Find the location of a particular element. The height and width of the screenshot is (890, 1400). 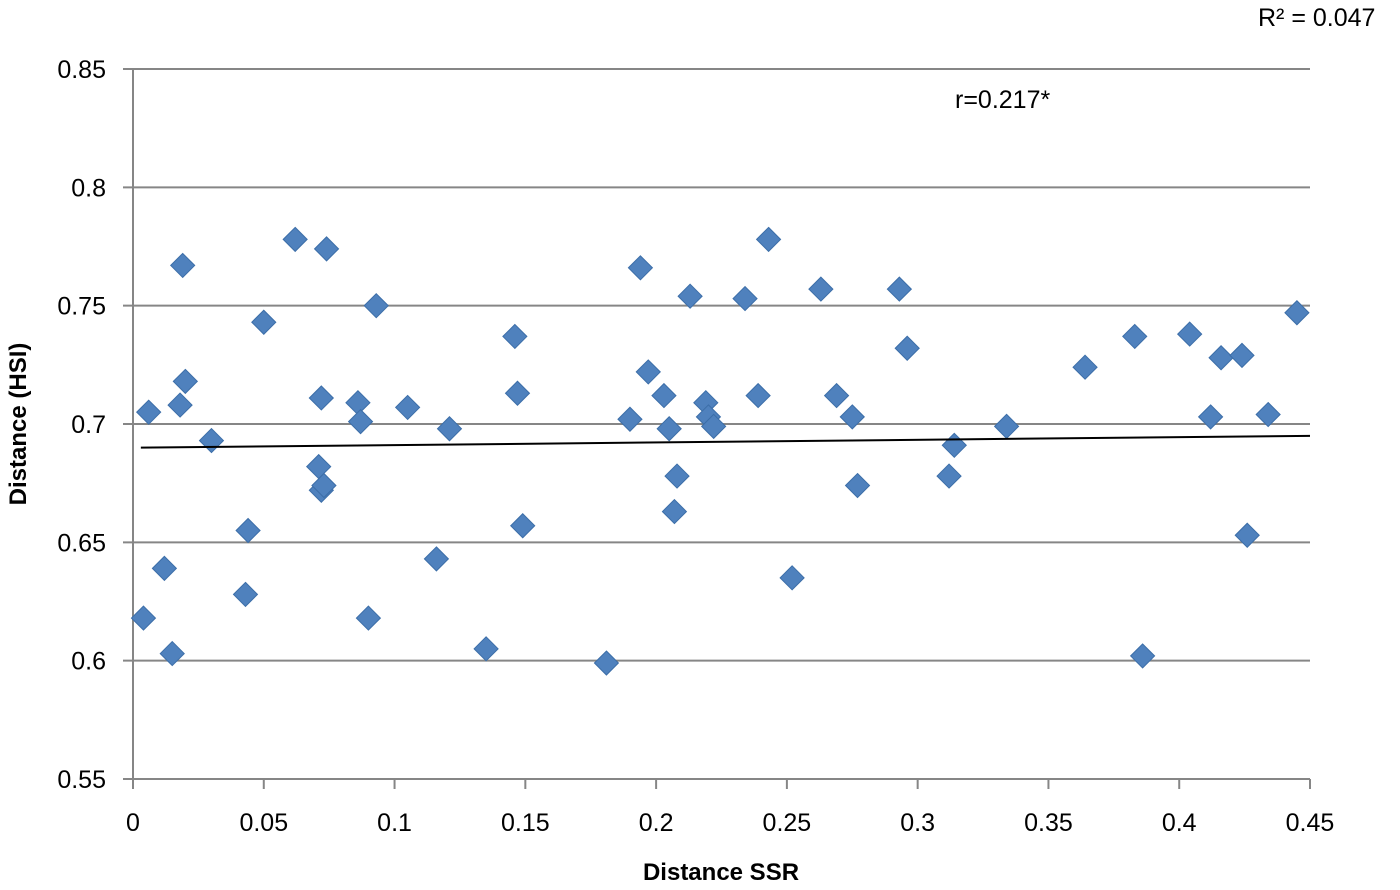

x-tick-label: 0.4 is located at coordinates (1179, 823).